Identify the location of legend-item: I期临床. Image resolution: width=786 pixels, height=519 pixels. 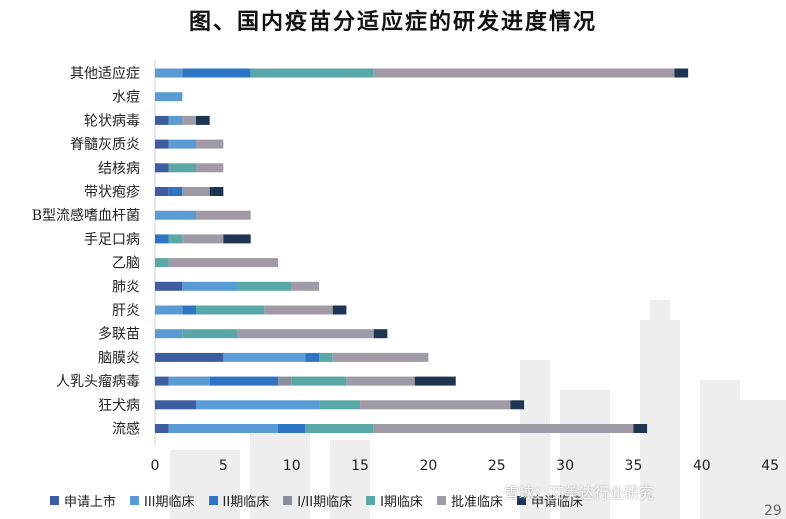
(394, 500).